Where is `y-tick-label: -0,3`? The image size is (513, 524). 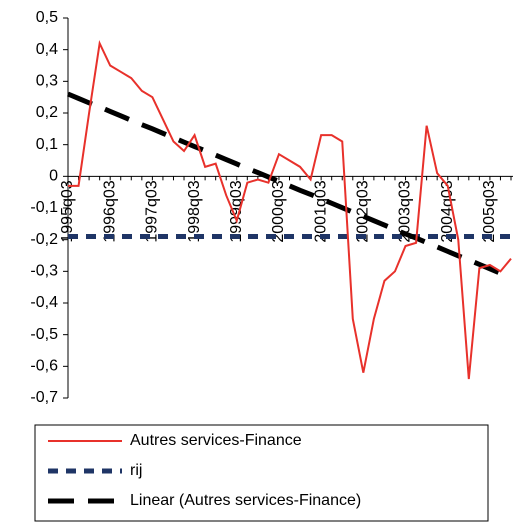 y-tick-label: -0,3 is located at coordinates (44, 271).